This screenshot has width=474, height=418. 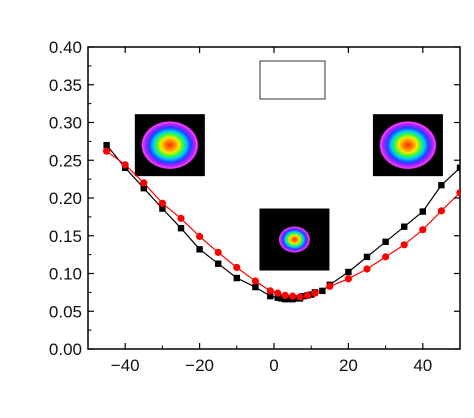 I want to click on x-tick-label: 40, so click(x=422, y=365).